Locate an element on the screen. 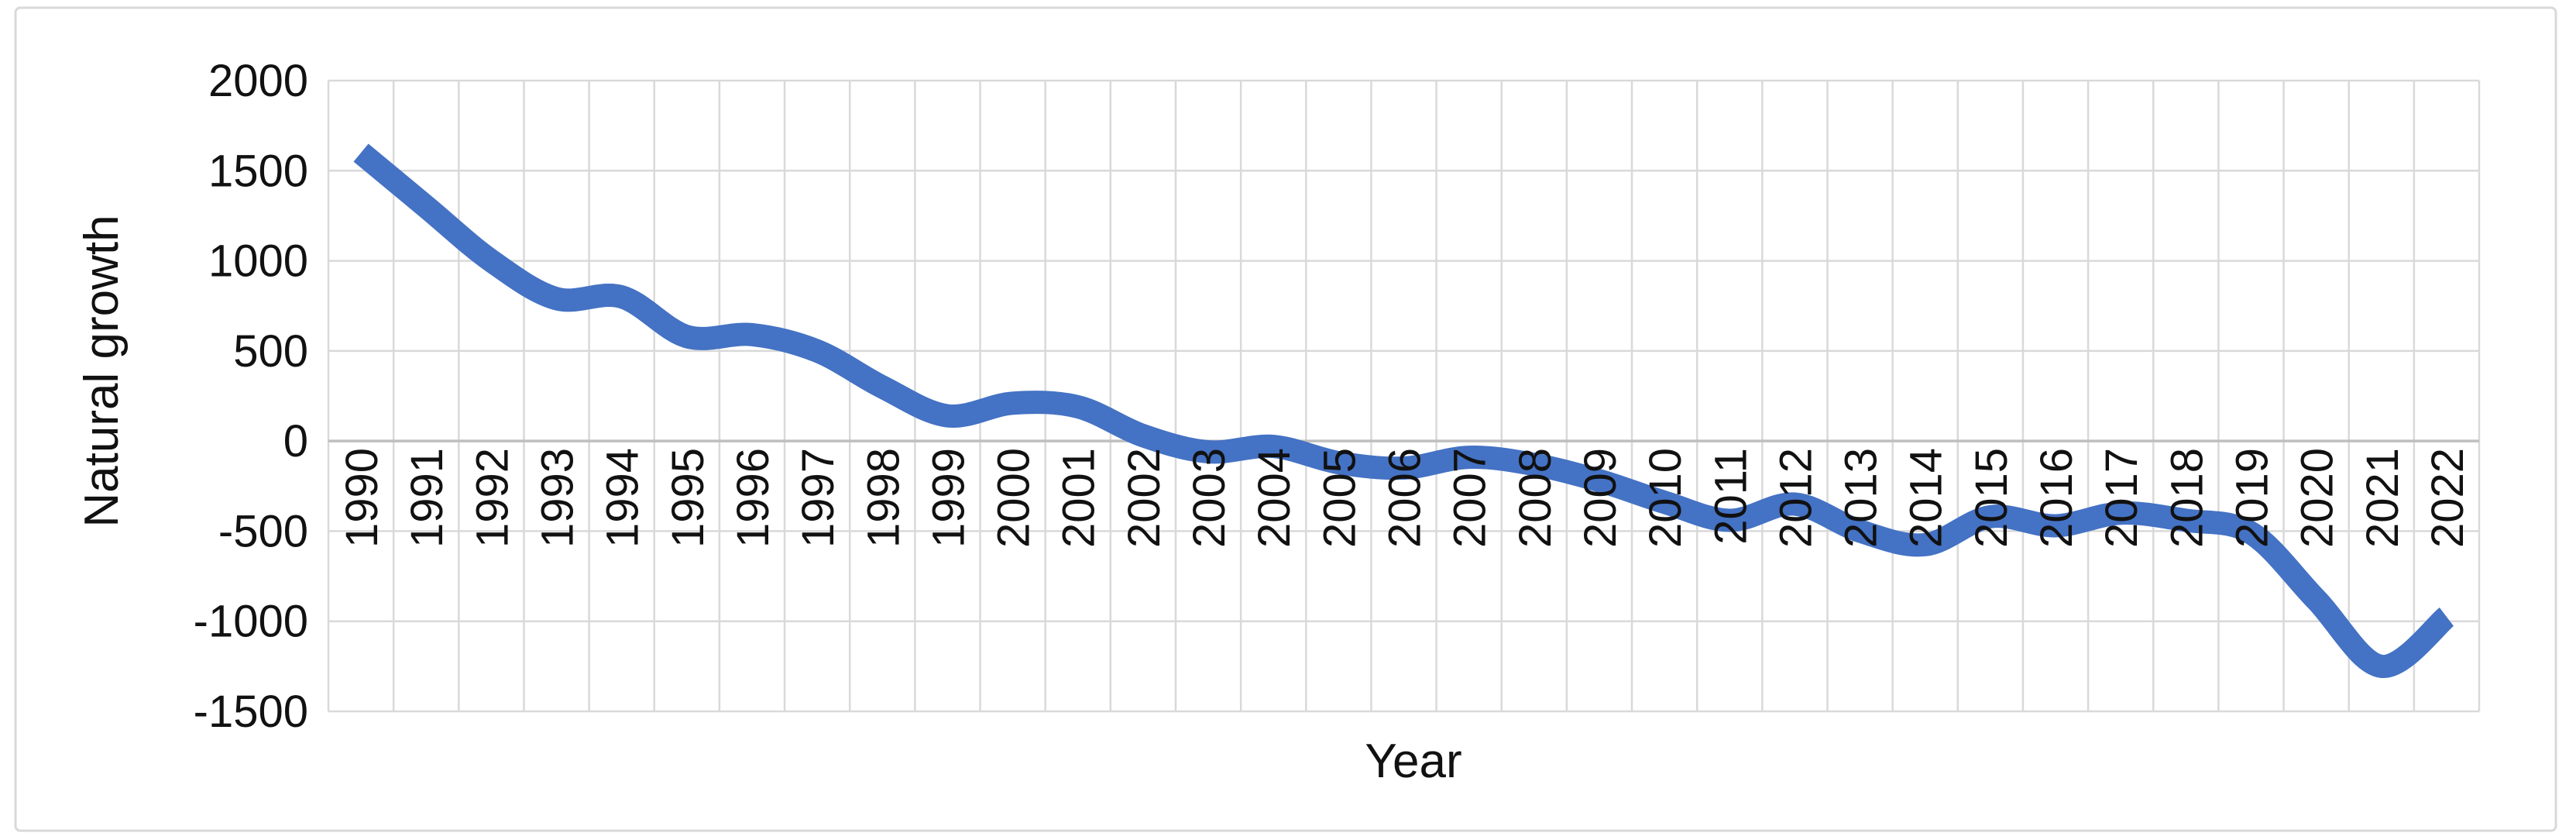 The width and height of the screenshot is (2576, 840). x-tick-label: 1993 is located at coordinates (558, 498).